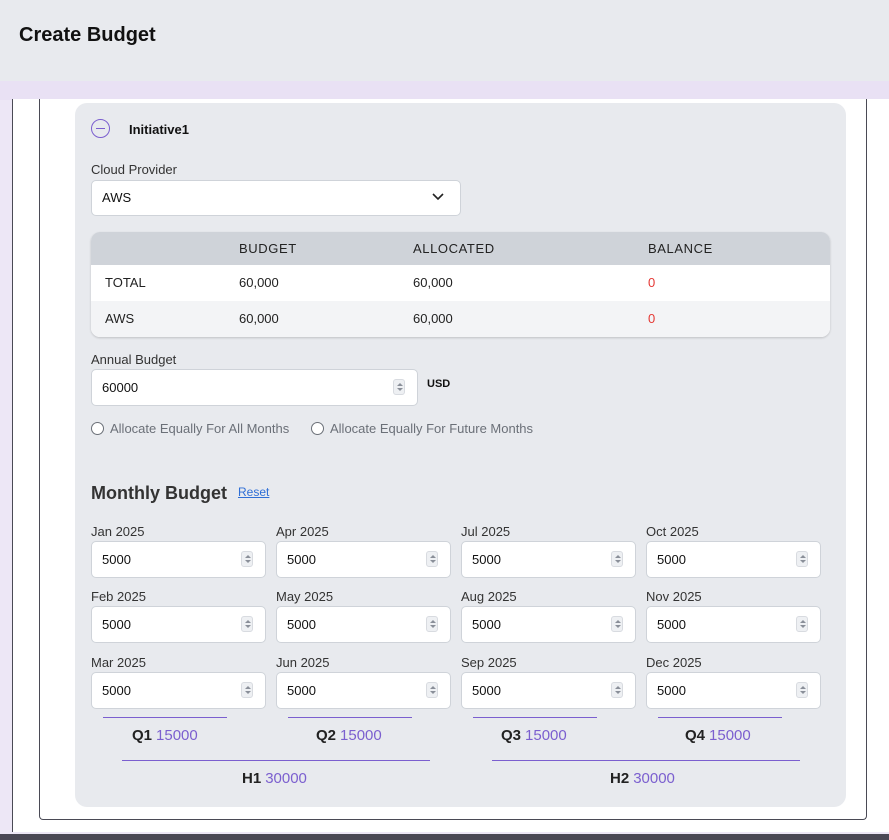 The width and height of the screenshot is (889, 840). What do you see at coordinates (733, 559) in the screenshot?
I see `month-input-oct: 5000` at bounding box center [733, 559].